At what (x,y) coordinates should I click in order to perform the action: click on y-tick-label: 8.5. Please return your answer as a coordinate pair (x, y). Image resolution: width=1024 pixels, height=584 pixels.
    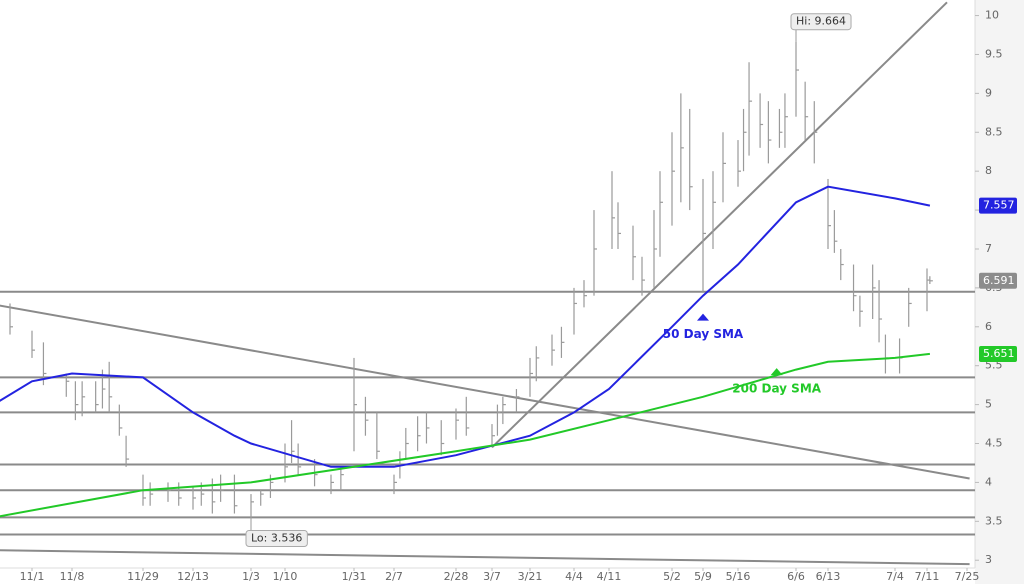
    Looking at the image, I should click on (994, 131).